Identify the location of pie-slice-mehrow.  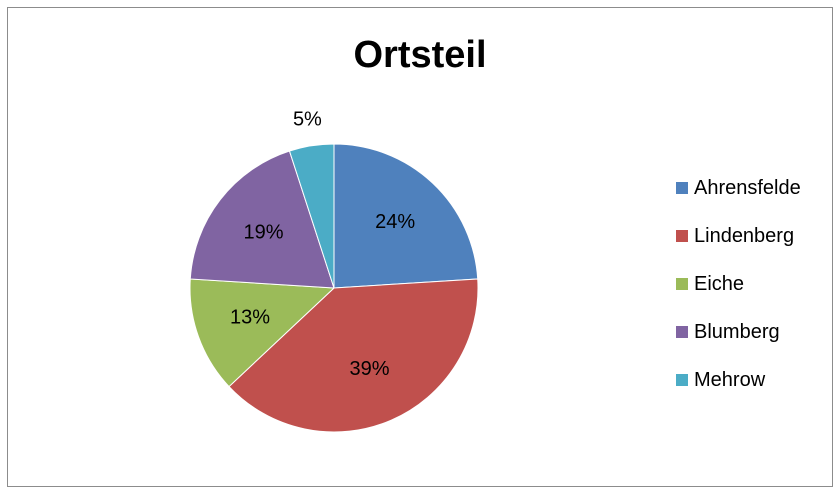
(311, 216).